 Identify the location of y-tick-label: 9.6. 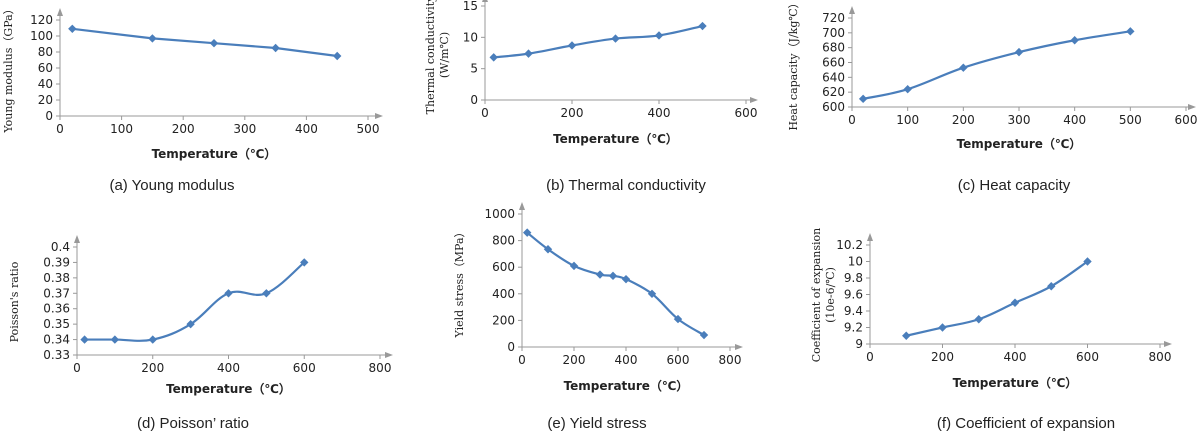
(853, 295).